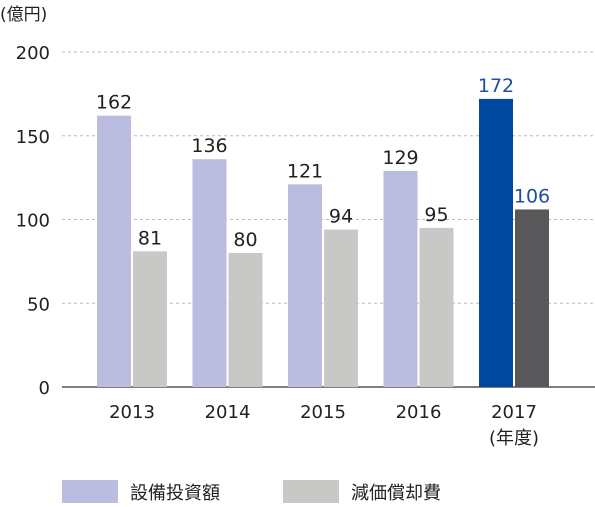 Image resolution: width=595 pixels, height=507 pixels. Describe the element at coordinates (396, 493) in the screenshot. I see `legend-label: 減価償却費` at that location.